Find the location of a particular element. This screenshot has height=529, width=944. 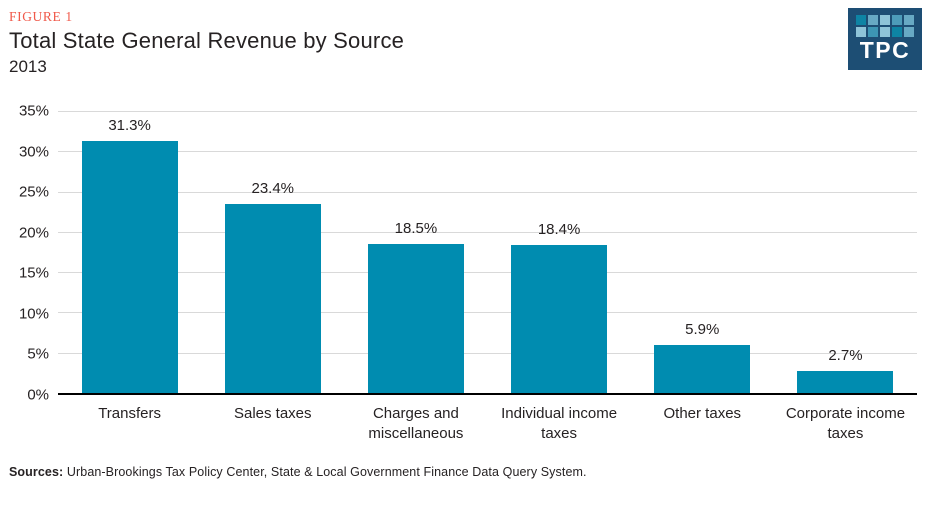

y-tick-label: 15% is located at coordinates (33, 273).